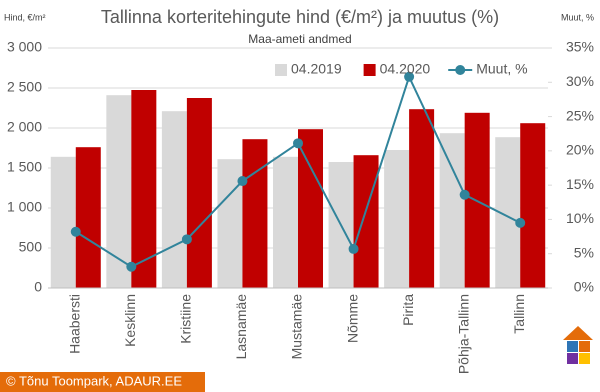 This screenshot has width=600, height=392. I want to click on legend-label: 04.2020, so click(405, 69).